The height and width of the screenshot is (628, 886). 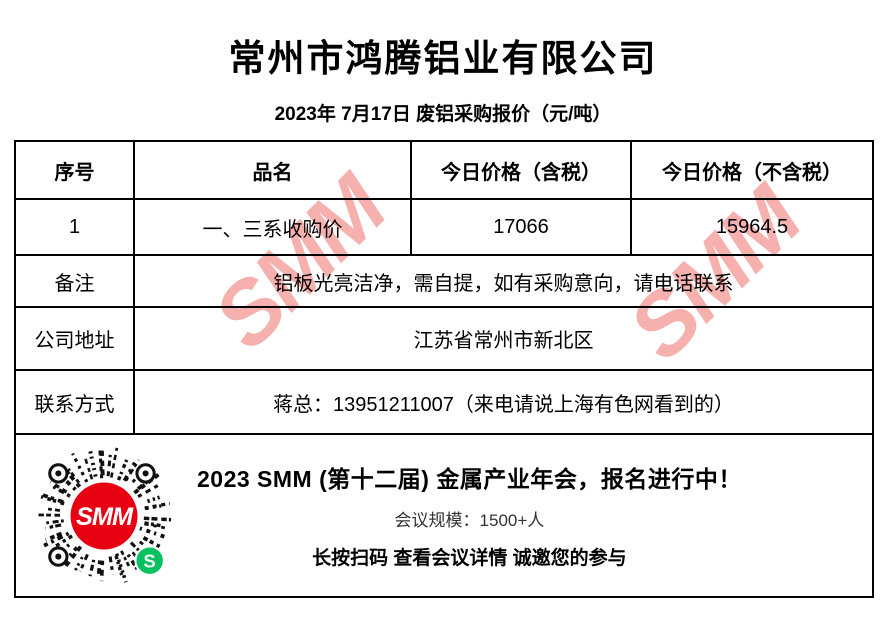 I want to click on banner-conference-scale: 会议规模：1500+人, so click(x=469, y=520).